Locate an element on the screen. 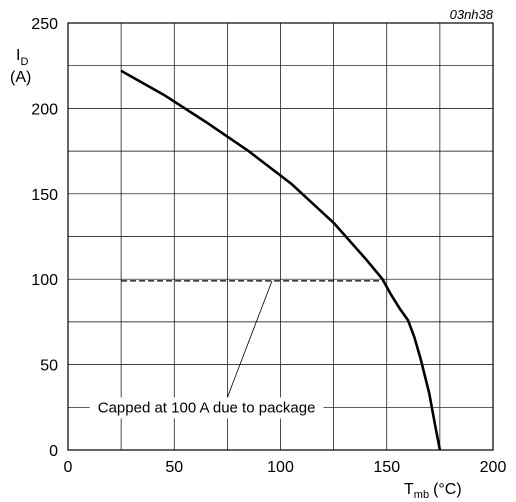 The width and height of the screenshot is (516, 502). x-tick-label: 150 is located at coordinates (386, 467).